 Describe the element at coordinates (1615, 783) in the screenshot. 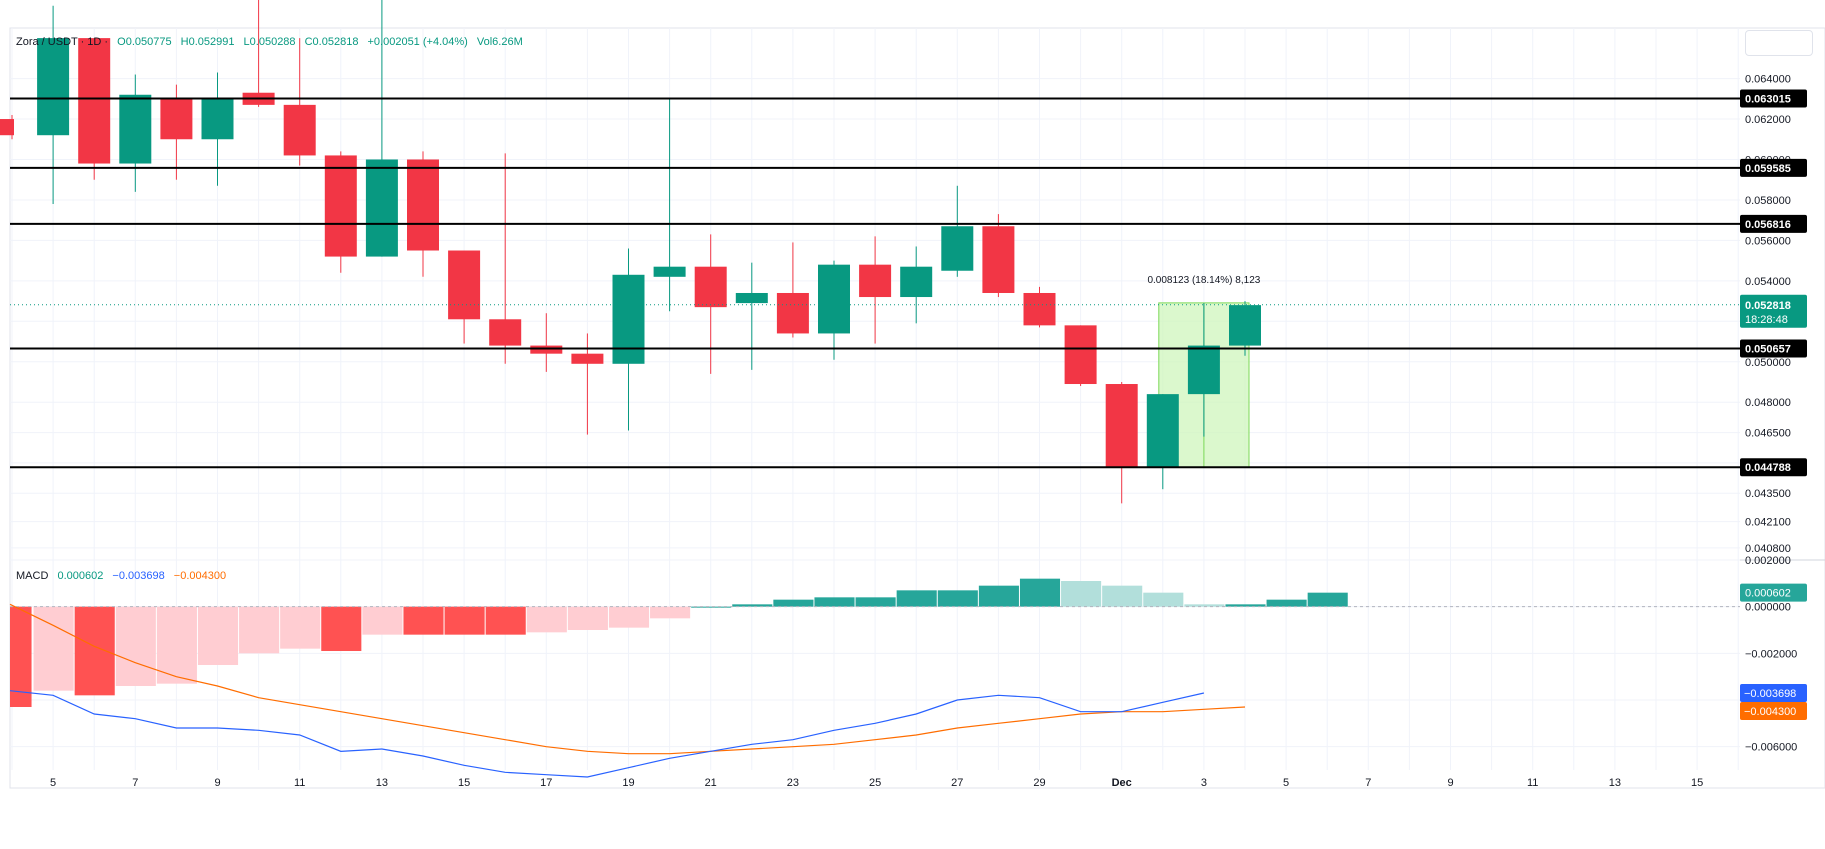

I see `time-tick-label: 13` at that location.